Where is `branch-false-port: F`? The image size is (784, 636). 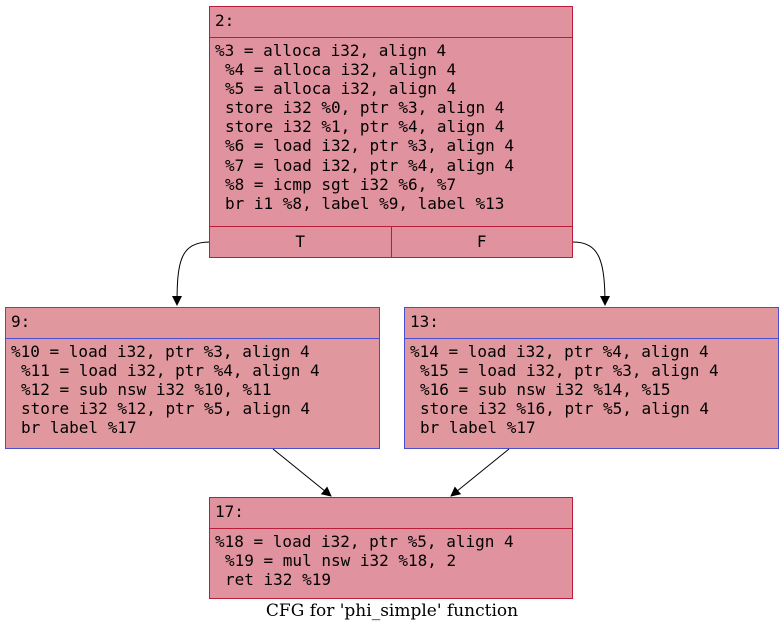 branch-false-port: F is located at coordinates (481, 242).